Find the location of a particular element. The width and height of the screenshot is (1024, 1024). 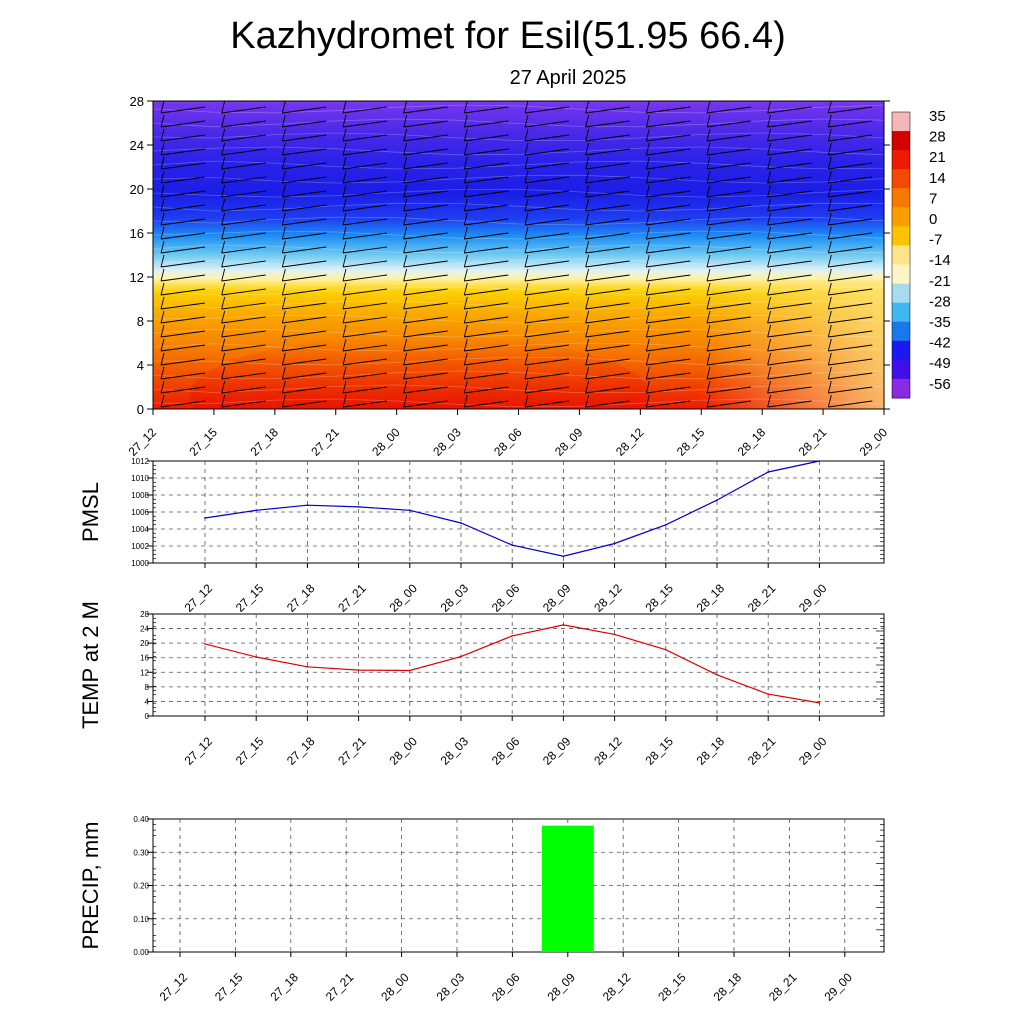

temp-2m-xtick-label-9: 28_15 is located at coordinates (659, 751).